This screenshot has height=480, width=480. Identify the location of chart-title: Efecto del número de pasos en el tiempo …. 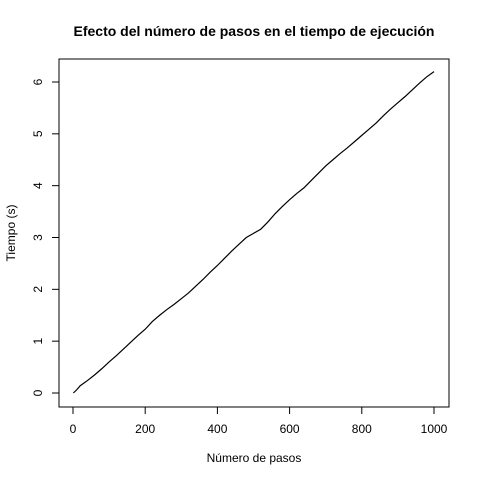
(254, 31).